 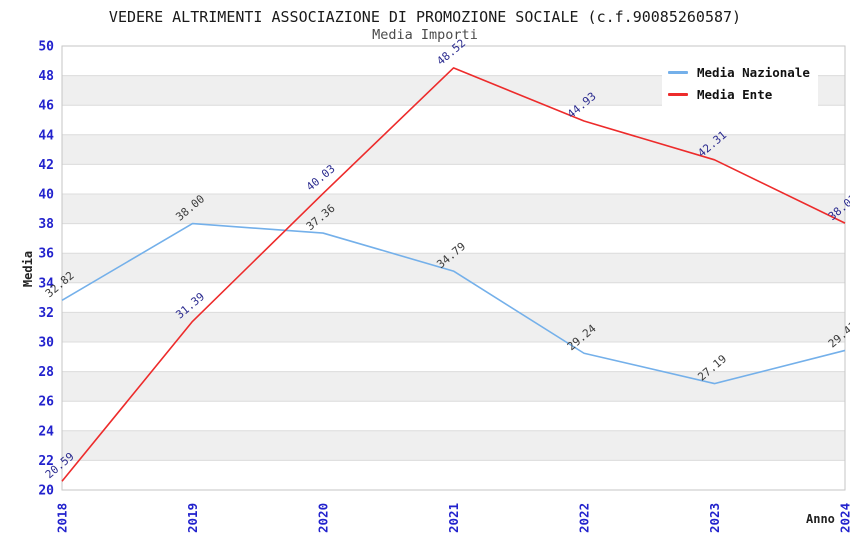 I want to click on x-axis-title: Anno, so click(x=820, y=519).